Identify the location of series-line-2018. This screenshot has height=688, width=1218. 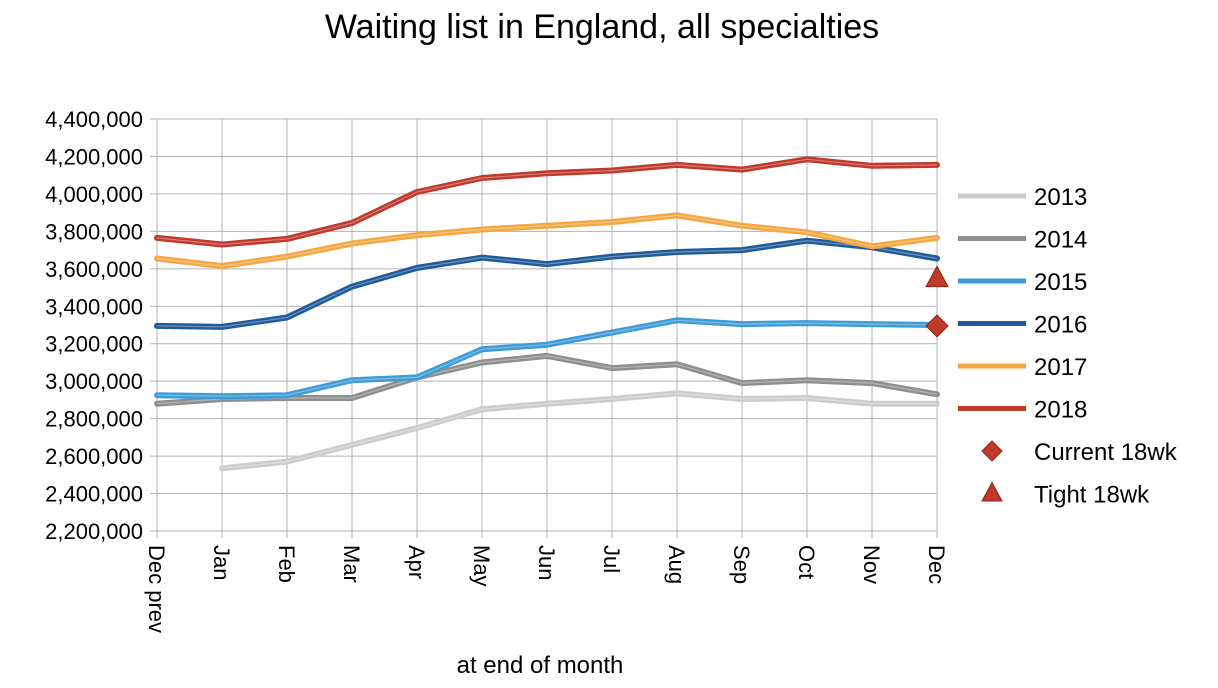
(547, 202).